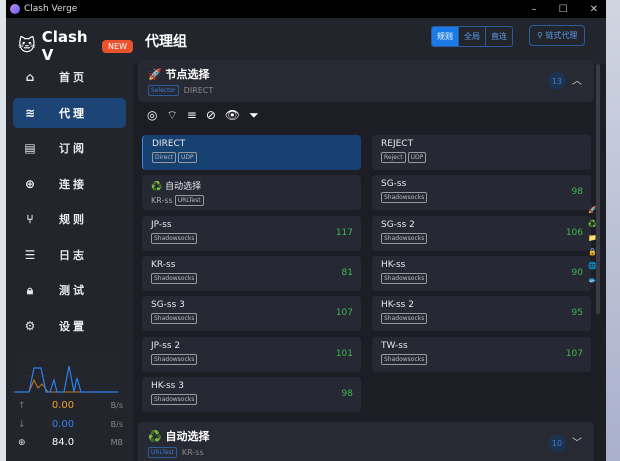 This screenshot has width=620, height=461. What do you see at coordinates (394, 345) in the screenshot?
I see `proxy-name: TW-ss` at bounding box center [394, 345].